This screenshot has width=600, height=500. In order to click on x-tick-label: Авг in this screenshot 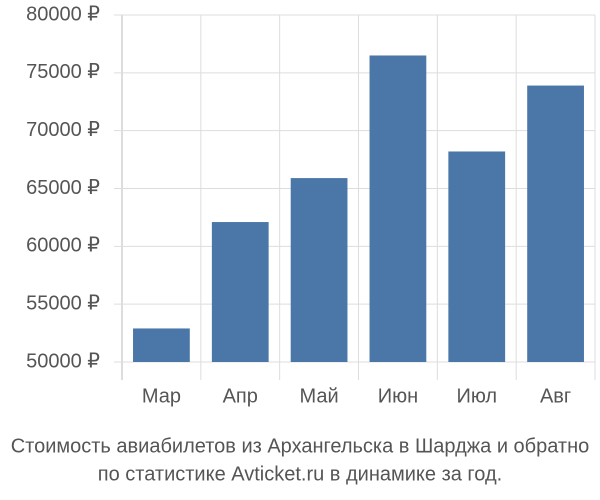, I will do `click(555, 396)`.